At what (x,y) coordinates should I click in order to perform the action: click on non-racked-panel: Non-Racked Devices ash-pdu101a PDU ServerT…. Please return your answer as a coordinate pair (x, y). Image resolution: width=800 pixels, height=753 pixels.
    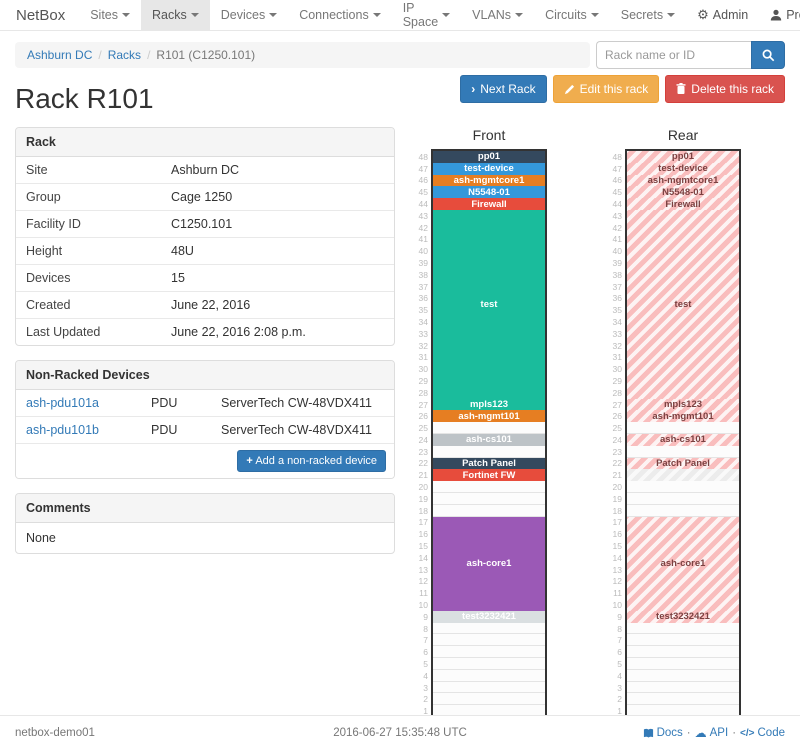
    Looking at the image, I should click on (205, 419).